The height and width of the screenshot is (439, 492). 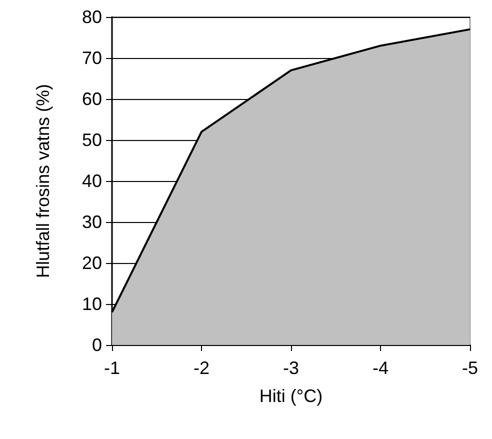 I want to click on x-tick-label: -1, so click(x=112, y=368).